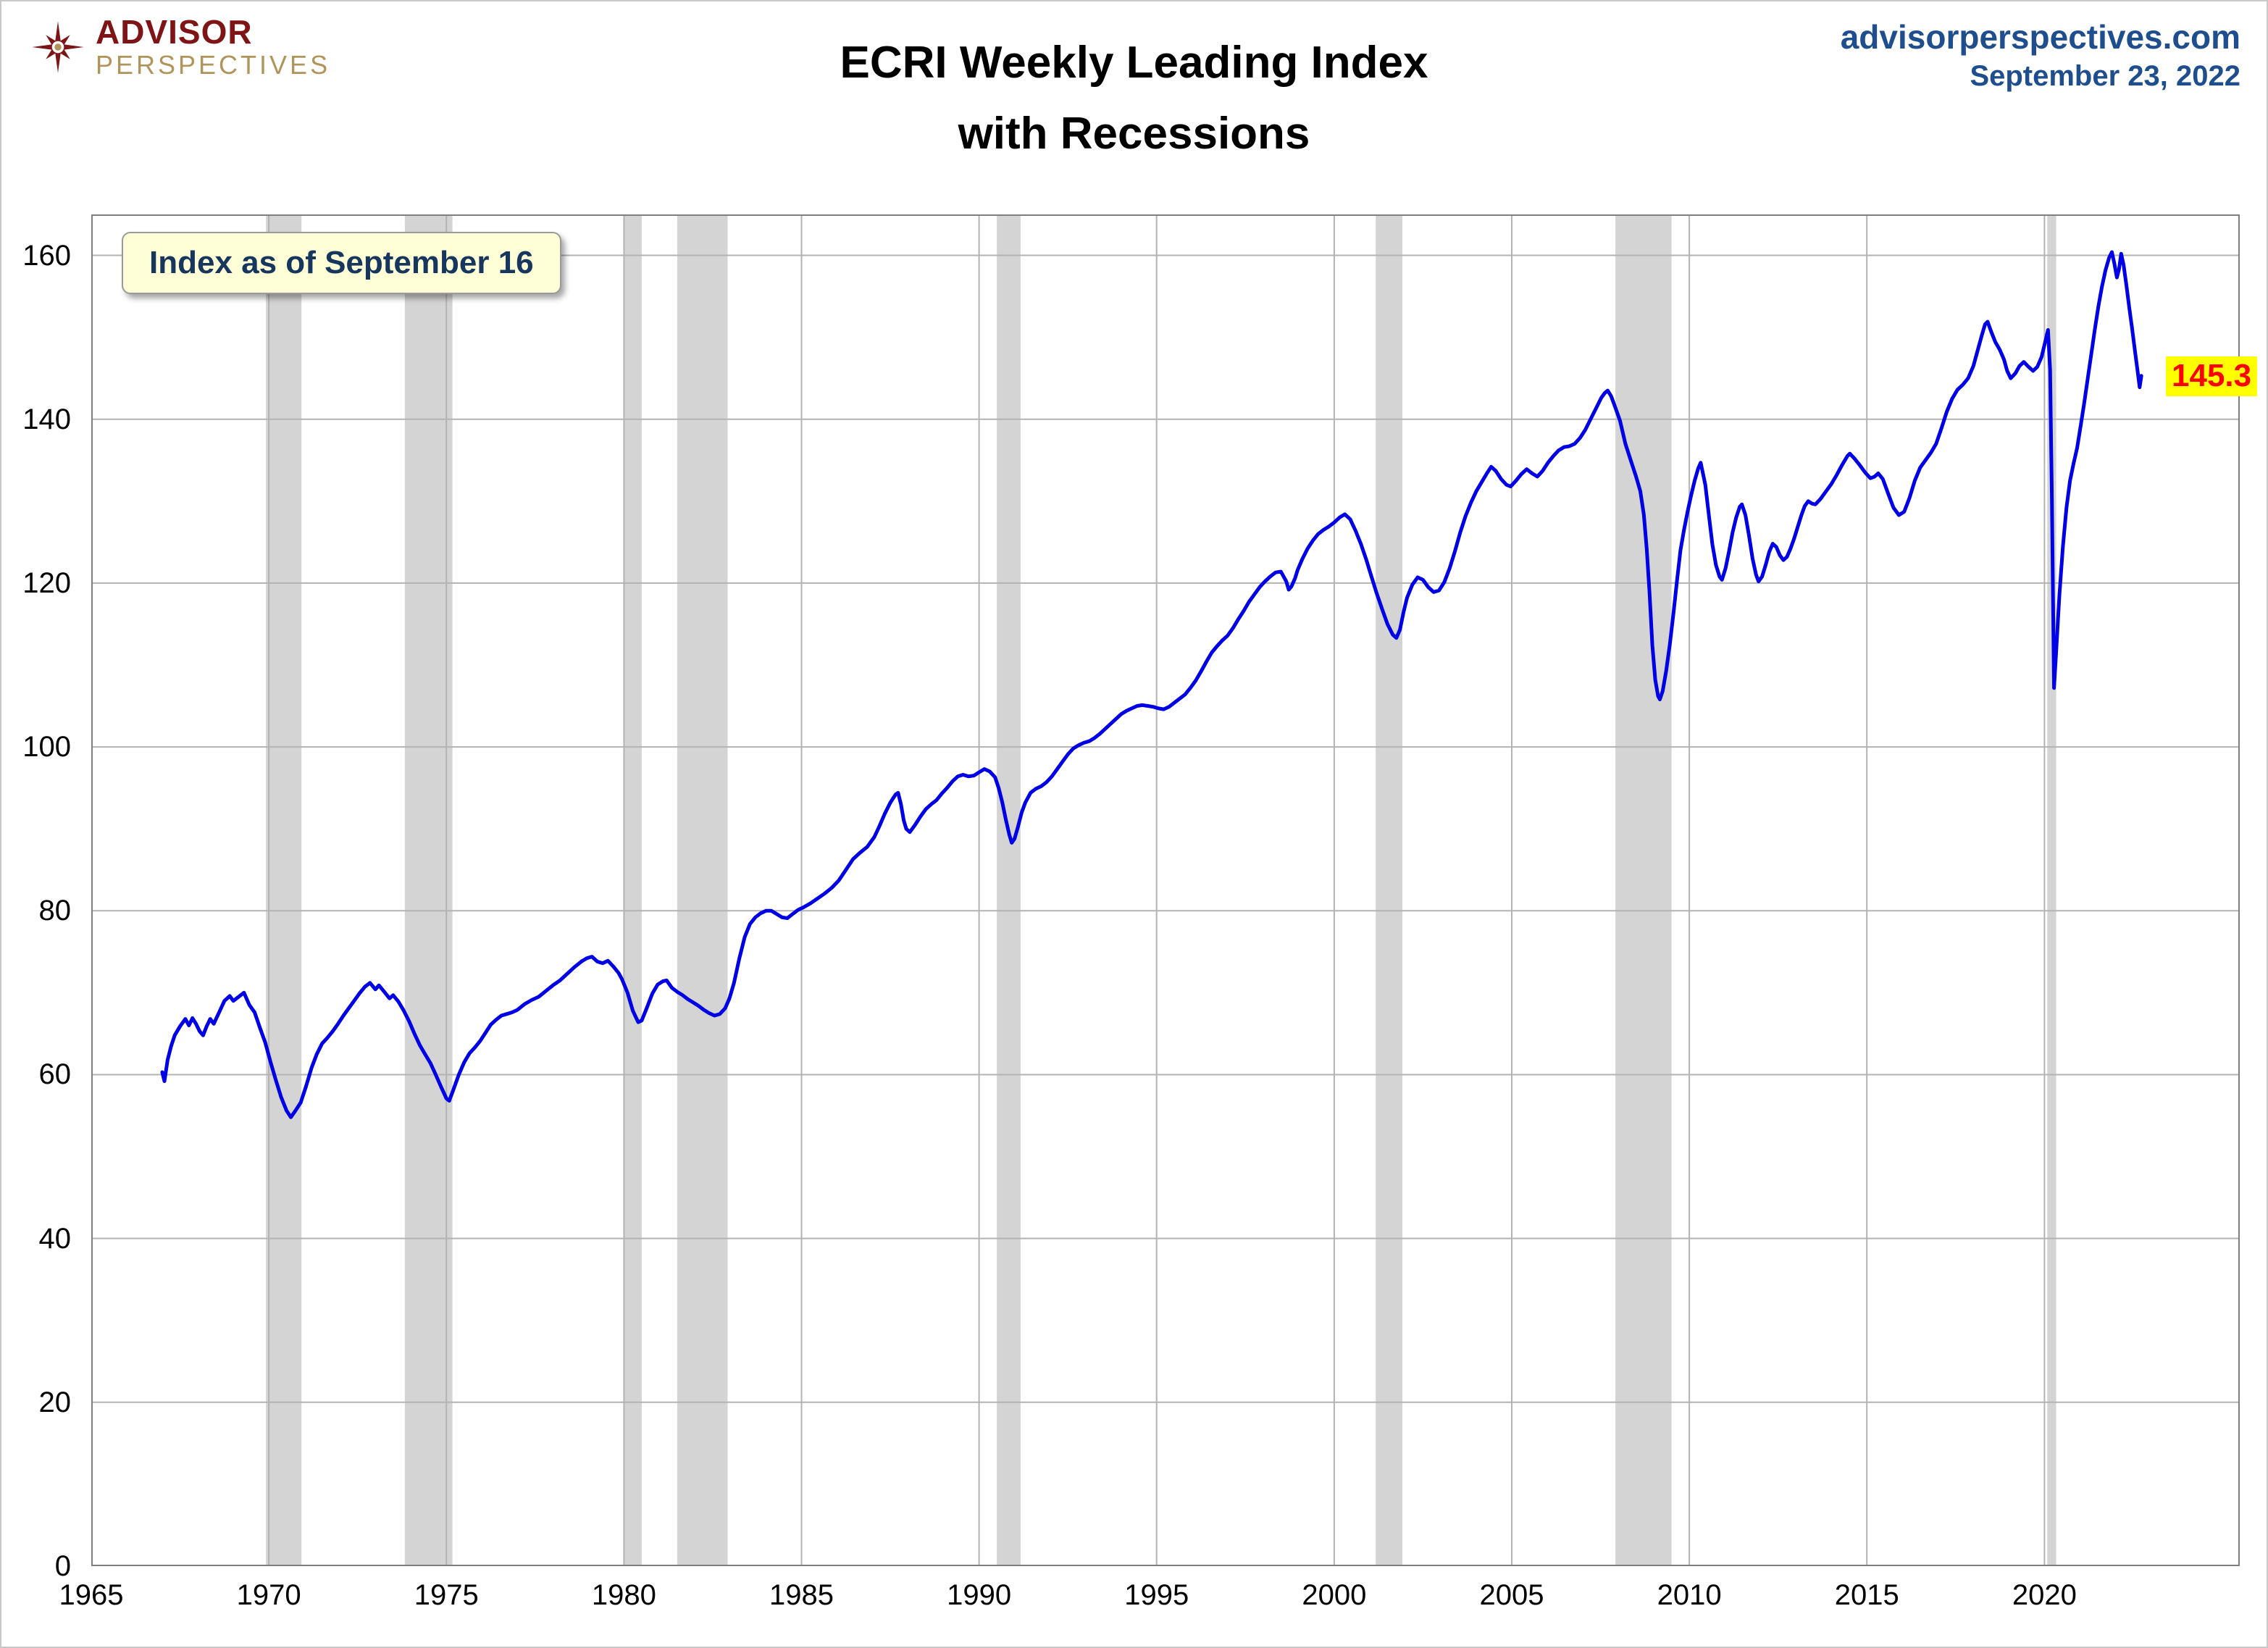 Image resolution: width=2268 pixels, height=1648 pixels. What do you see at coordinates (55, 1074) in the screenshot?
I see `y-tick-label: 60` at bounding box center [55, 1074].